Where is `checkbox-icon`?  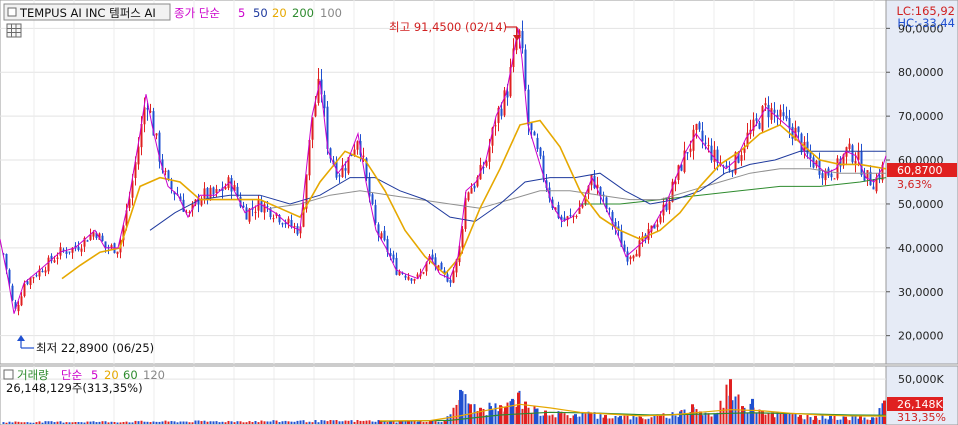
checkbox-icon is located at coordinates (12, 12).